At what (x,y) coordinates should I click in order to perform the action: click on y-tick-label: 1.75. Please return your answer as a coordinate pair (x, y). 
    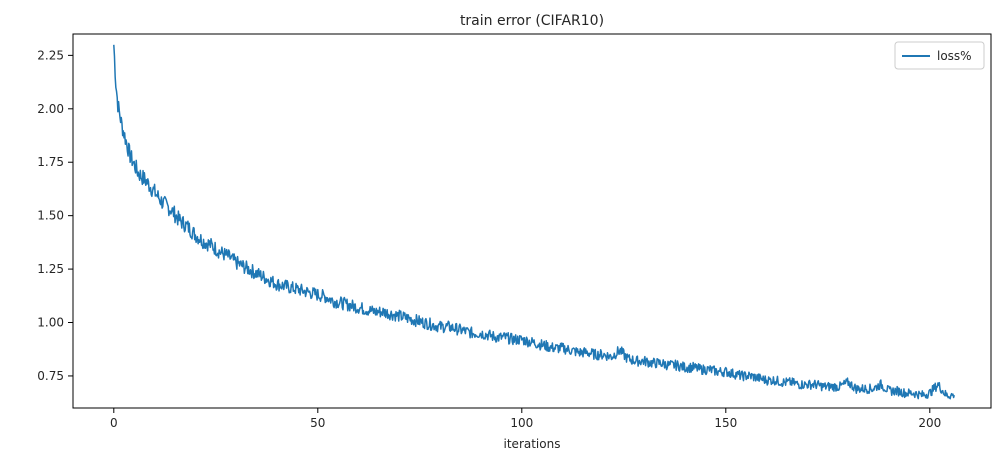
    Looking at the image, I should click on (50, 162).